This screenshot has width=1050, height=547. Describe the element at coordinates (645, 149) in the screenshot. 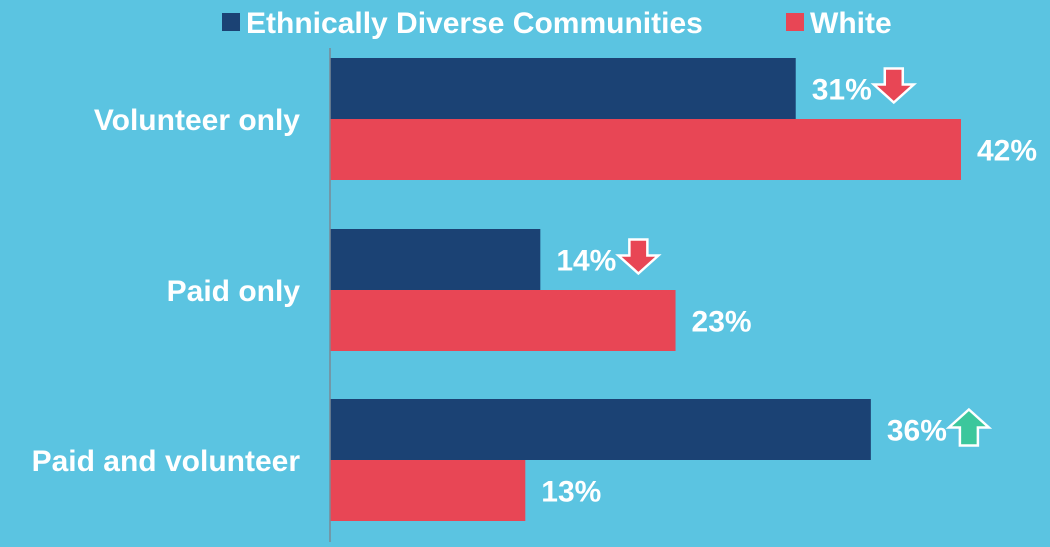

I see `bar-volunteer-only-white` at that location.